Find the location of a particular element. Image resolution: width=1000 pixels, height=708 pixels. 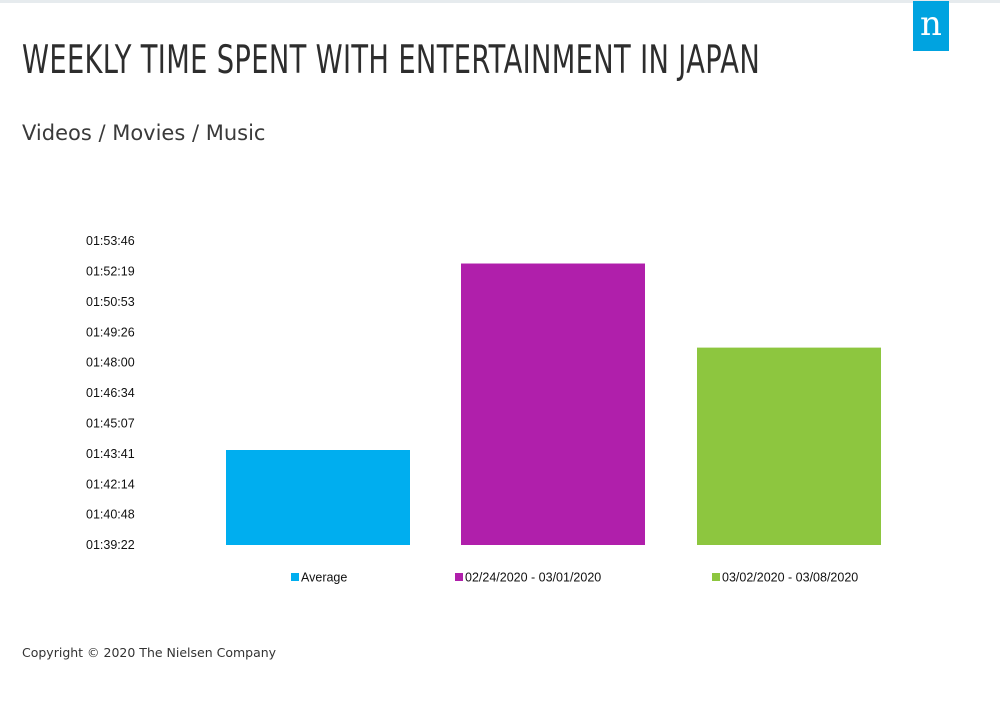

y-tick-label: 01:43:41 is located at coordinates (110, 454).